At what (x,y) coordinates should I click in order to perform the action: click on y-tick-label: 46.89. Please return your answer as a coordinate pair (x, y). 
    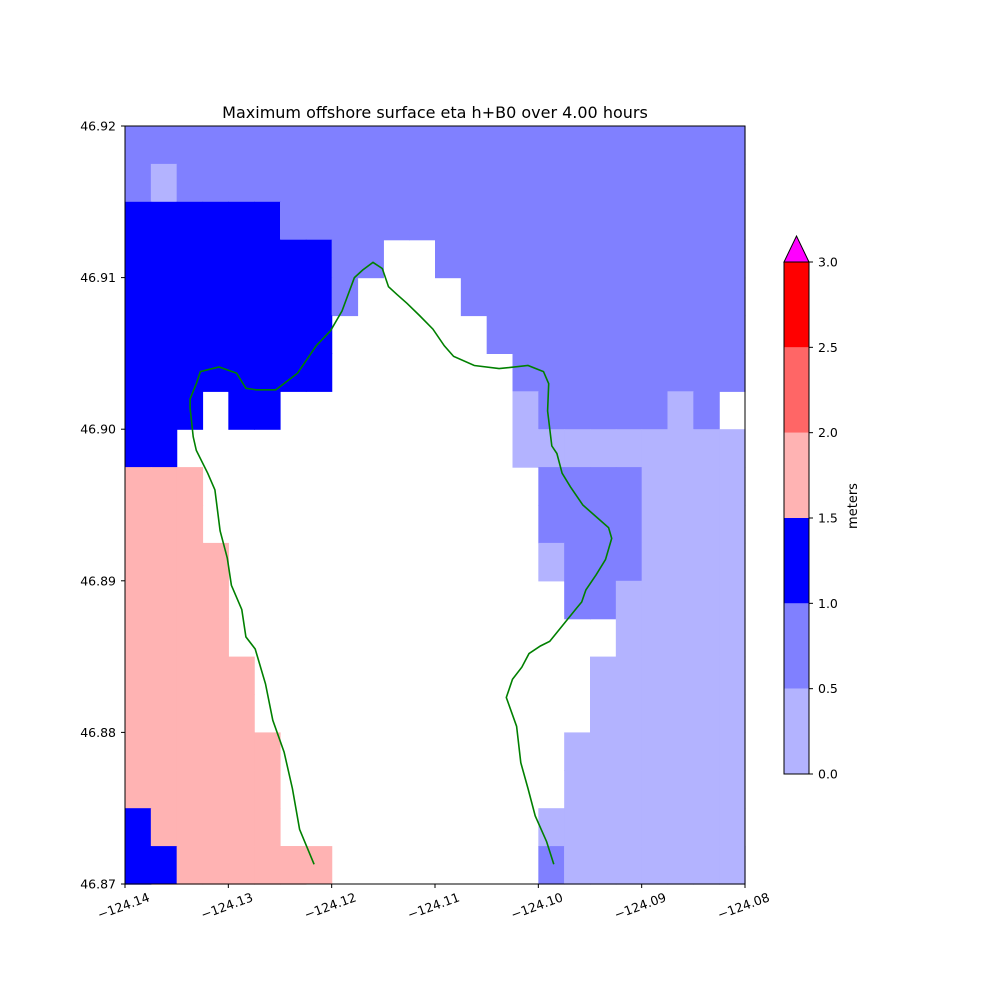
    Looking at the image, I should click on (98, 580).